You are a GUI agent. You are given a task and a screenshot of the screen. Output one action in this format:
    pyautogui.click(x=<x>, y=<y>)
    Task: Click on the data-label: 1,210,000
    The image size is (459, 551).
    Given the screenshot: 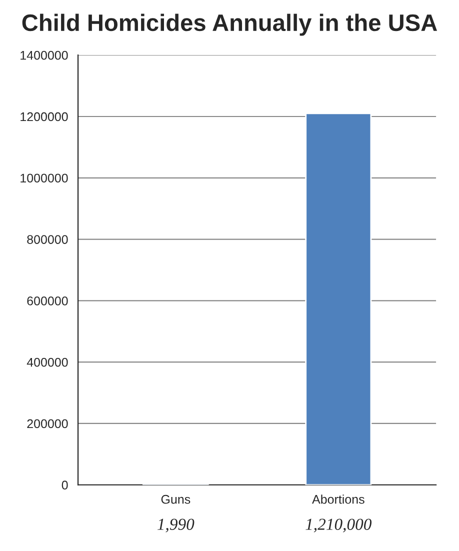 What is the action you would take?
    pyautogui.click(x=339, y=525)
    